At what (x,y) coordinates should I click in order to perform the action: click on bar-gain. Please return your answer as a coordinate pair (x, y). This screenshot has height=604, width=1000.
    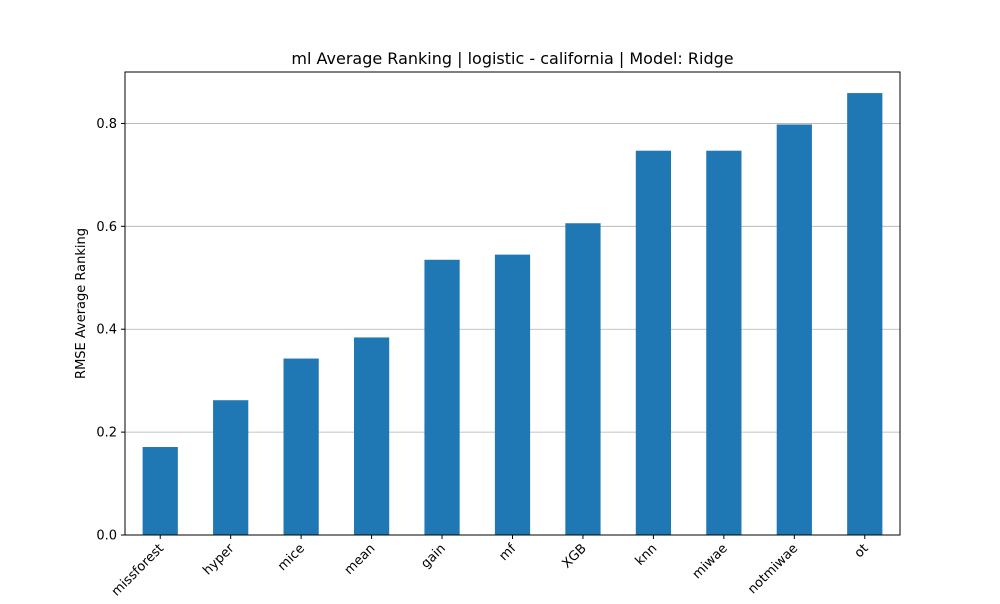
    Looking at the image, I should click on (442, 397).